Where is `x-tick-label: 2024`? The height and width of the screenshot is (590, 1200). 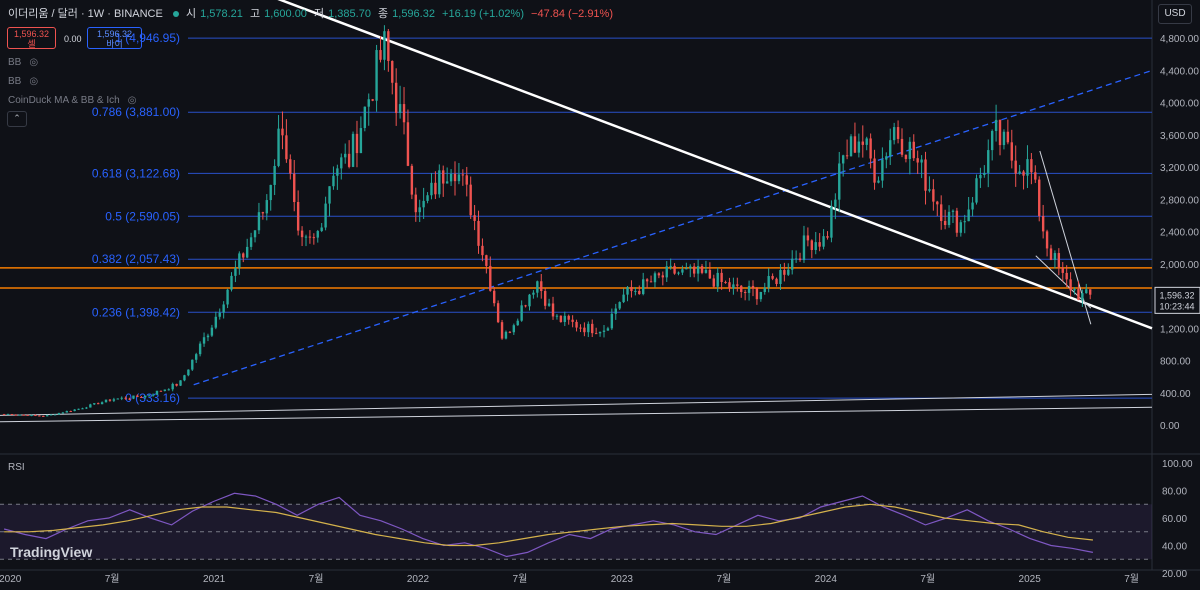
x-tick-label: 2024 is located at coordinates (826, 579).